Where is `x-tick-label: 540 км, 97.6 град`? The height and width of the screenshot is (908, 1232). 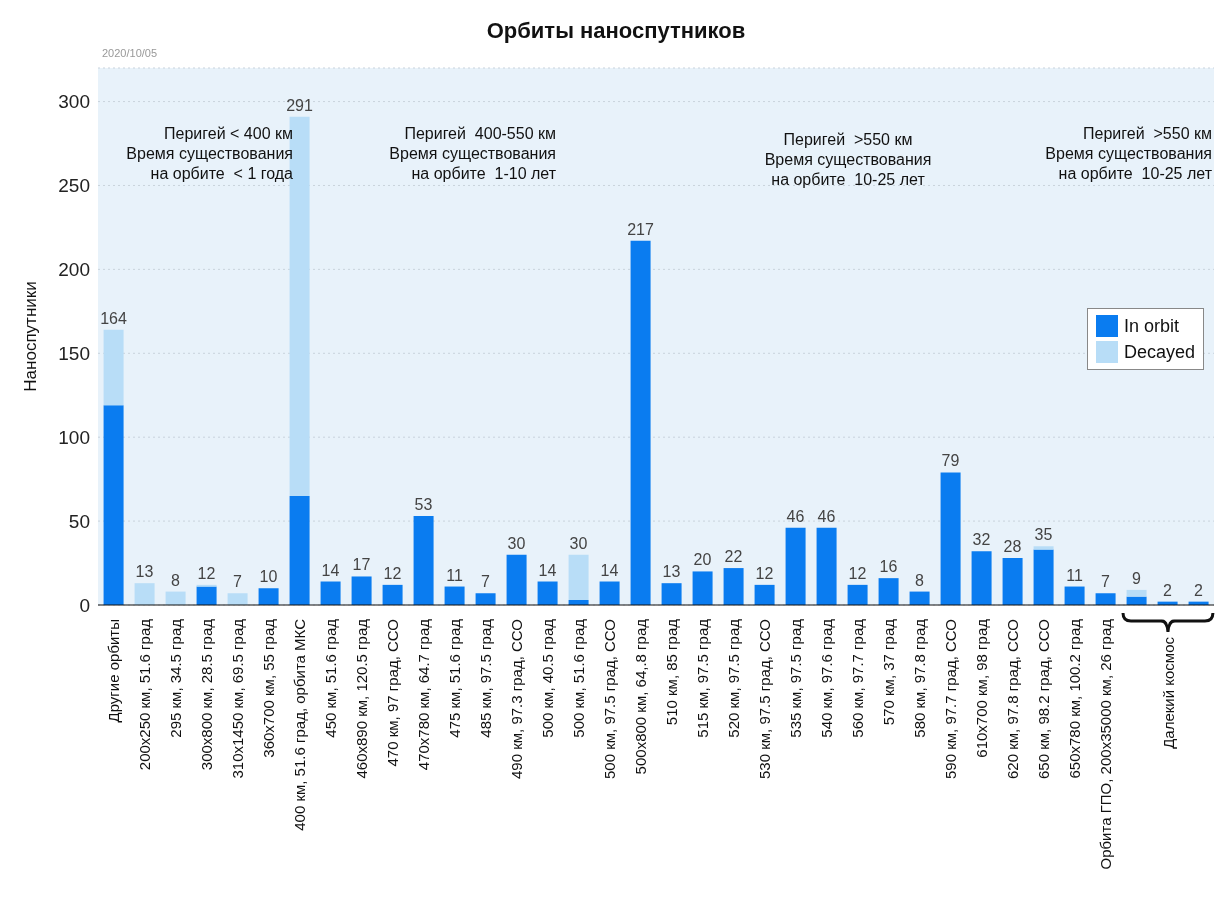
x-tick-label: 540 км, 97.6 град is located at coordinates (826, 678).